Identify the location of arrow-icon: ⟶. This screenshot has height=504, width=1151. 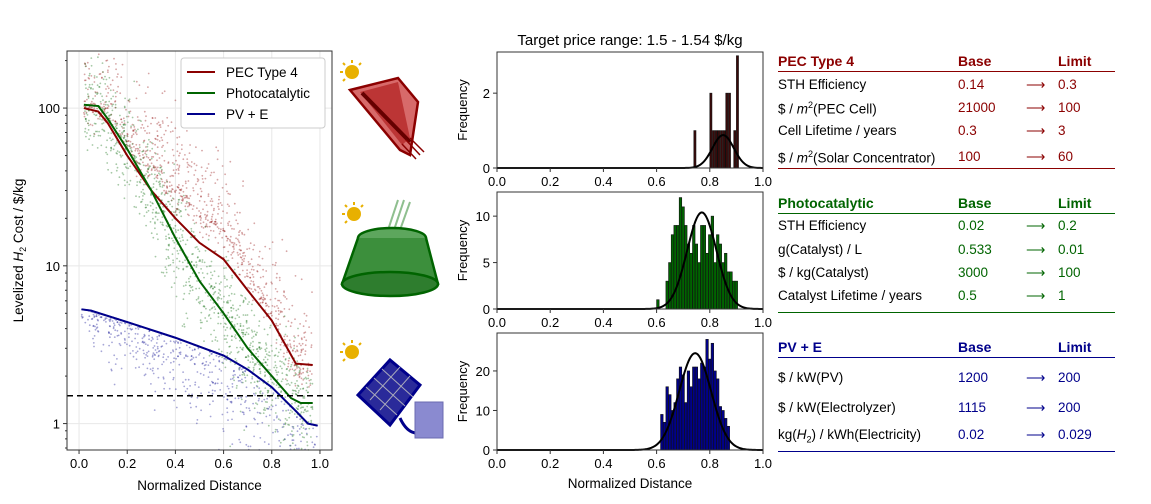
(1036, 84).